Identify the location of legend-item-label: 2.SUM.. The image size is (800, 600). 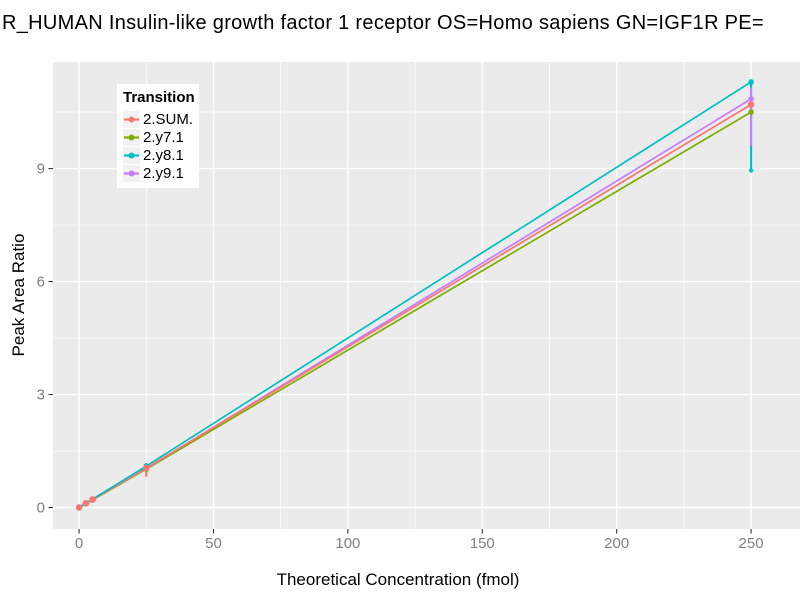
(168, 119).